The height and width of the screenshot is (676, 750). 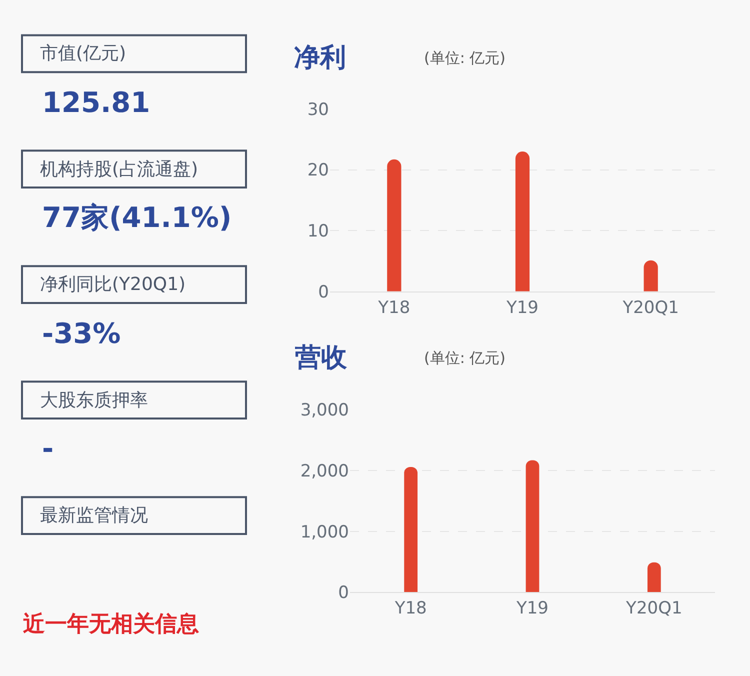 I want to click on y-tick-label: 3,000, so click(x=324, y=410).